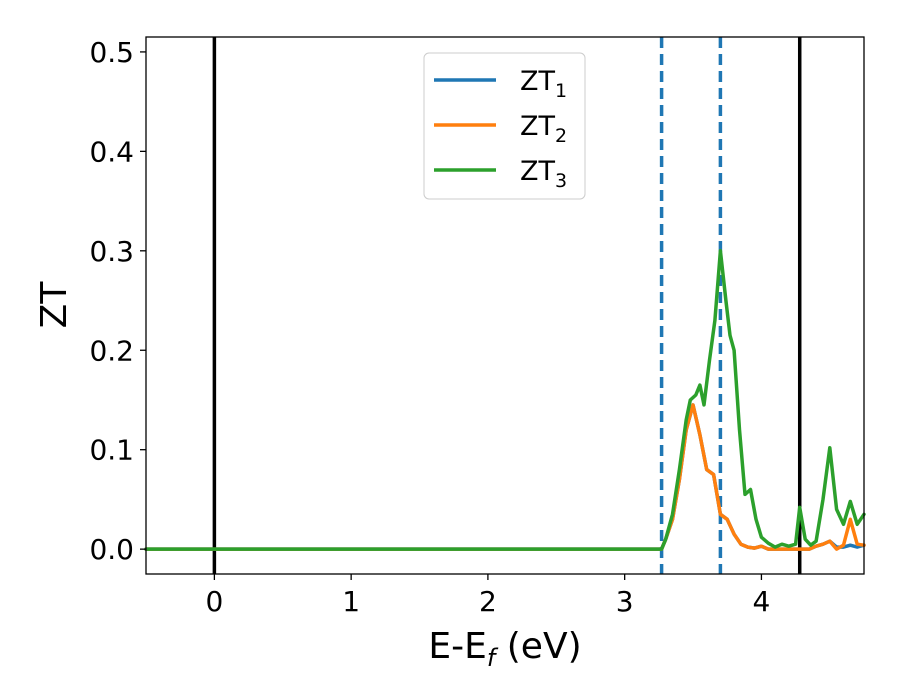 This screenshot has width=900, height=700. Describe the element at coordinates (762, 601) in the screenshot. I see `x-tick-label: 4` at that location.